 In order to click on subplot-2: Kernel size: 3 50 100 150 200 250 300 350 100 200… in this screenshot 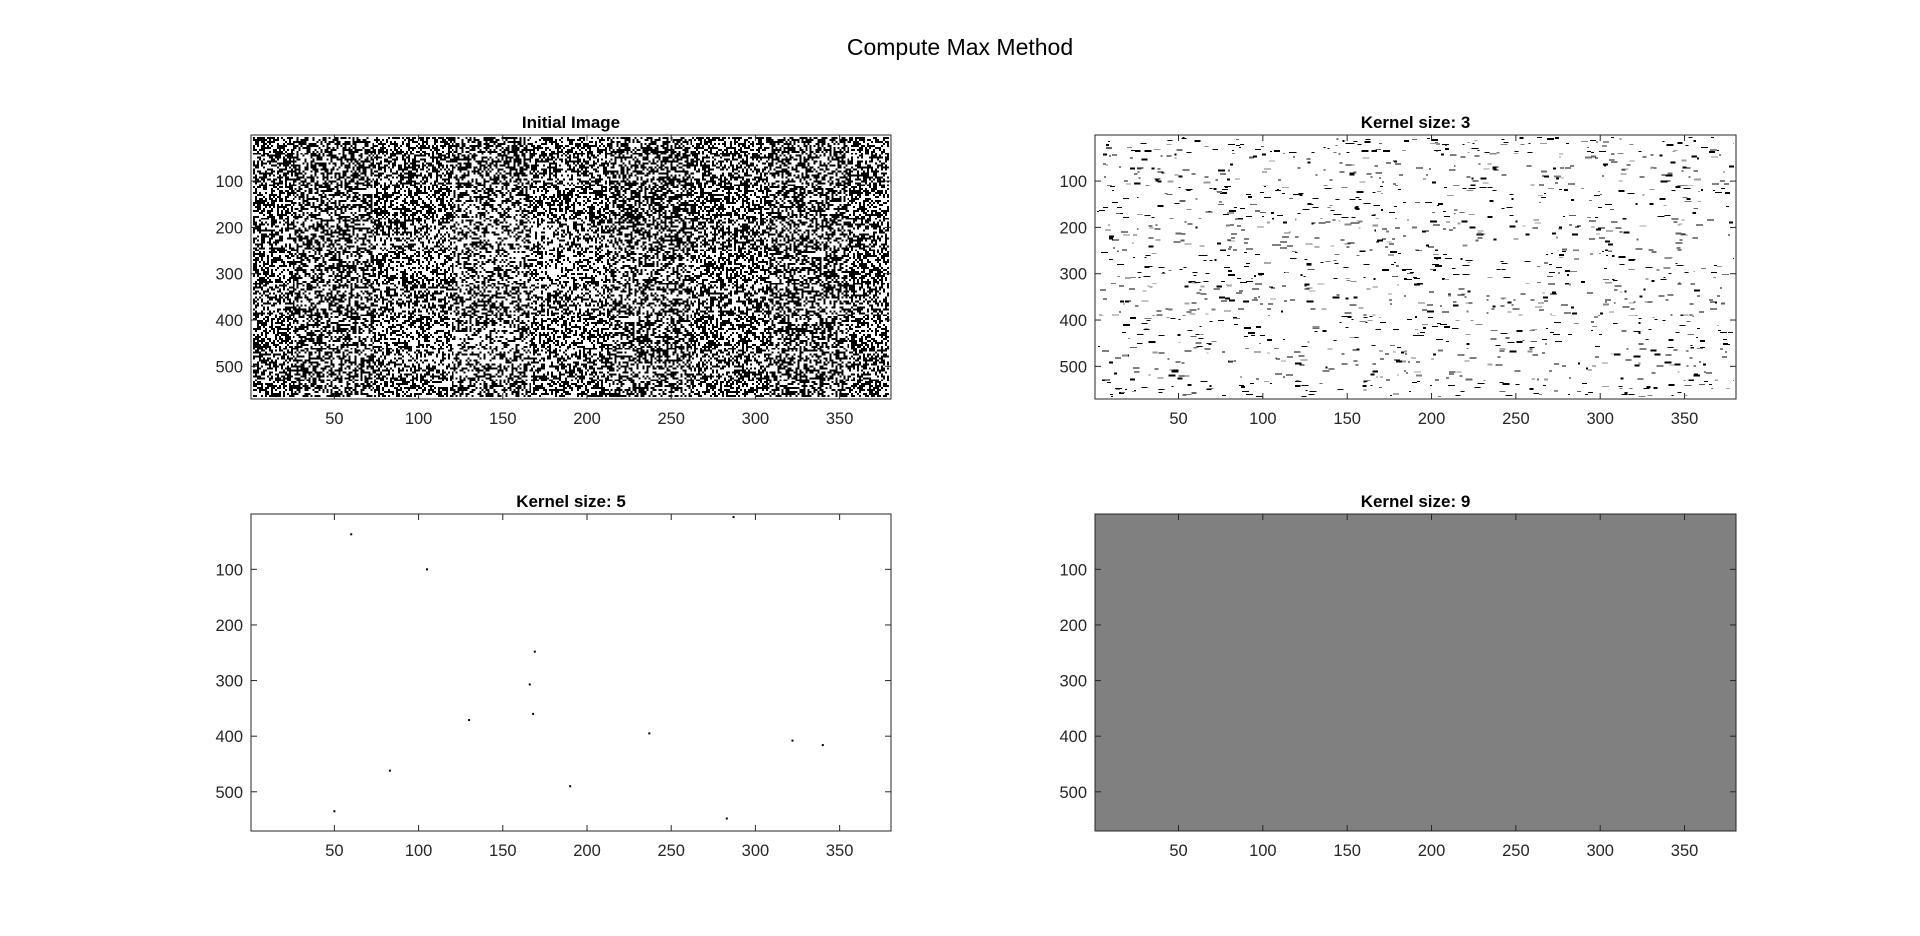, I will do `click(1398, 270)`.